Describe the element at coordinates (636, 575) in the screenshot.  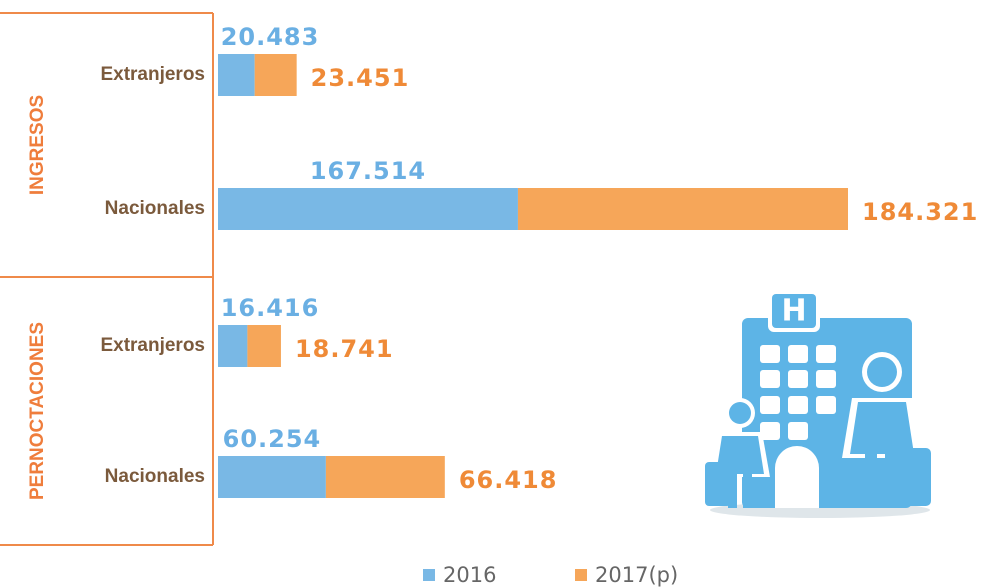
I see `legend-label: 2017(p)` at that location.